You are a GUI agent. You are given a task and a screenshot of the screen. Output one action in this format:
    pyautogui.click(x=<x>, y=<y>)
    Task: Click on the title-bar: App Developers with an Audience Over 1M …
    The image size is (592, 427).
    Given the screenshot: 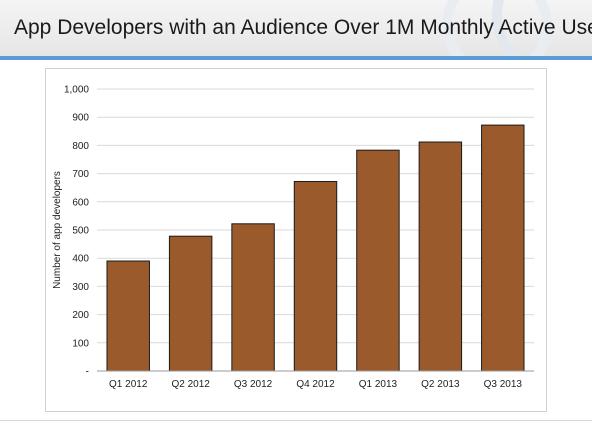 What is the action you would take?
    pyautogui.click(x=296, y=29)
    